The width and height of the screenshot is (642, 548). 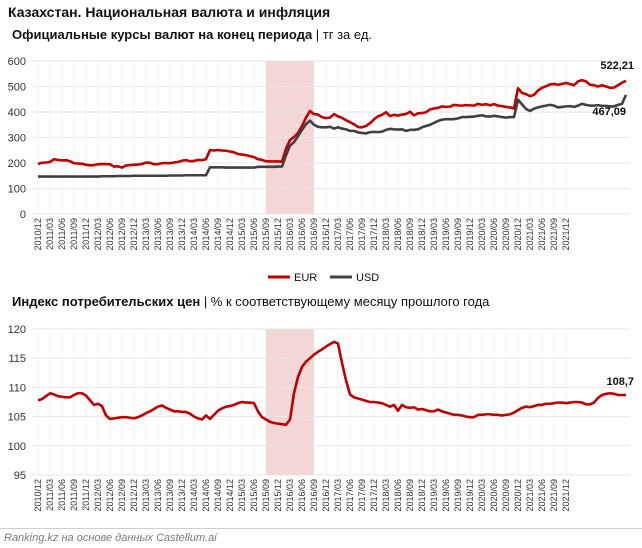 I want to click on y-tick-label: 115, so click(x=17, y=359).